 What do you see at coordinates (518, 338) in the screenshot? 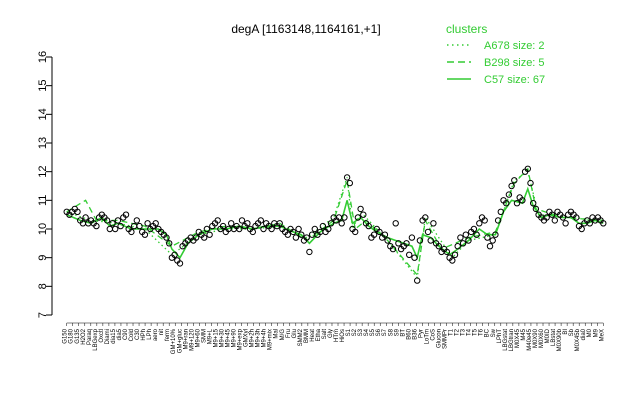
I see `x-tick-label: M0X45` at bounding box center [518, 338].